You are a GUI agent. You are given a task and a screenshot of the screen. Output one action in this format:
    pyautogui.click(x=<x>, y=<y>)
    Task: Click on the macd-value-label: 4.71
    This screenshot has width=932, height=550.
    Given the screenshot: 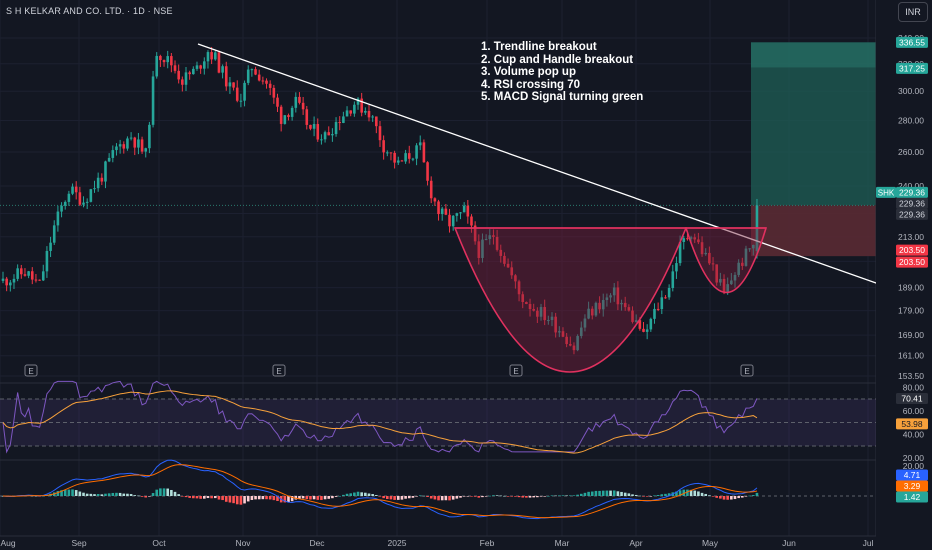 What is the action you would take?
    pyautogui.click(x=912, y=475)
    